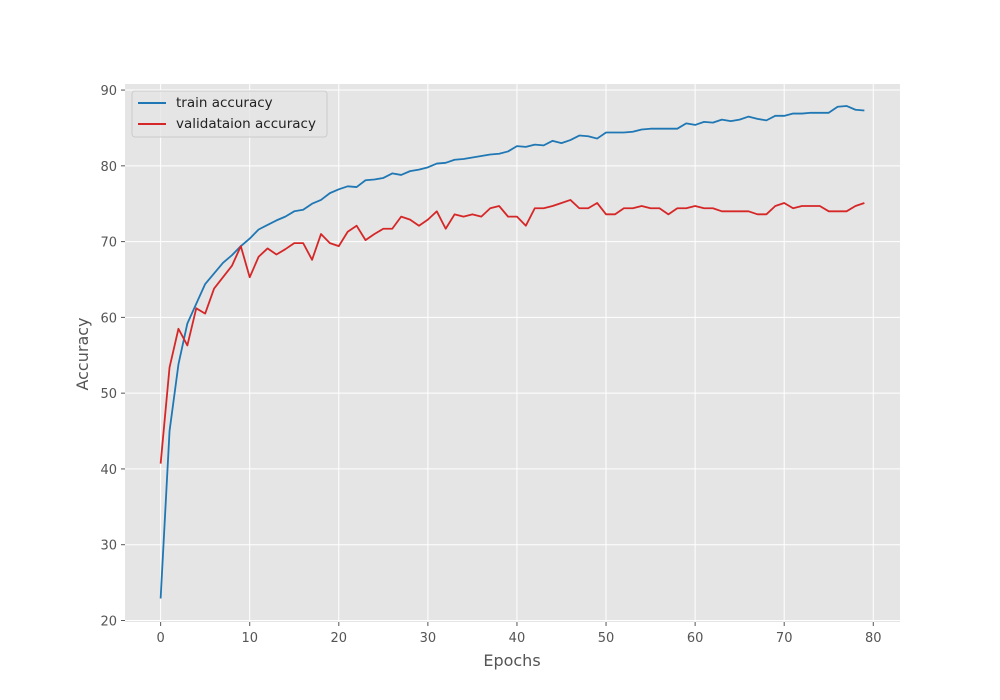 Image resolution: width=1000 pixels, height=700 pixels. I want to click on x-tick-label: 10, so click(249, 638).